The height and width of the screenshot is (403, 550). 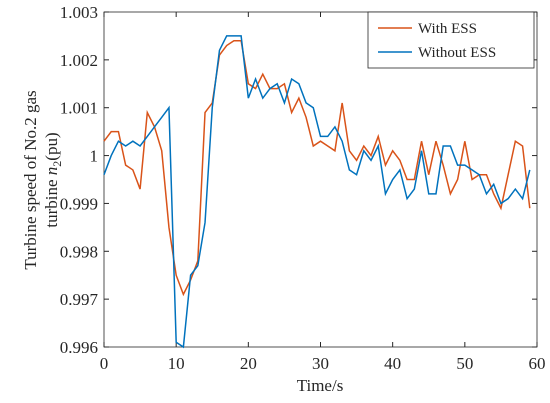 I want to click on x-tick-label: 20, so click(x=248, y=363).